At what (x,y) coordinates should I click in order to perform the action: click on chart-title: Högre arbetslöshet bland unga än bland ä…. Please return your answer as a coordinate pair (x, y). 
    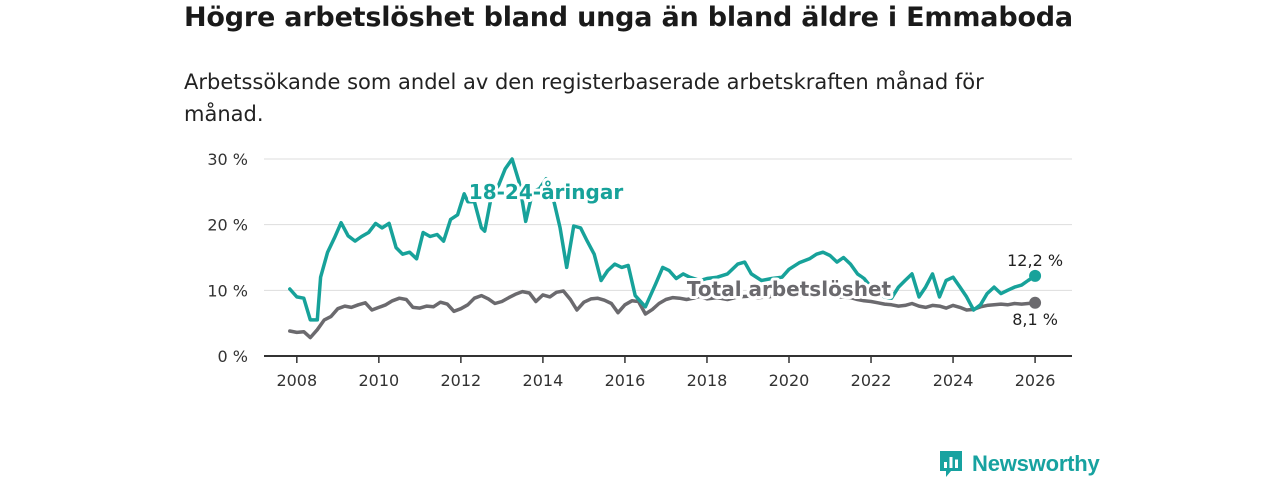
    Looking at the image, I should click on (628, 17).